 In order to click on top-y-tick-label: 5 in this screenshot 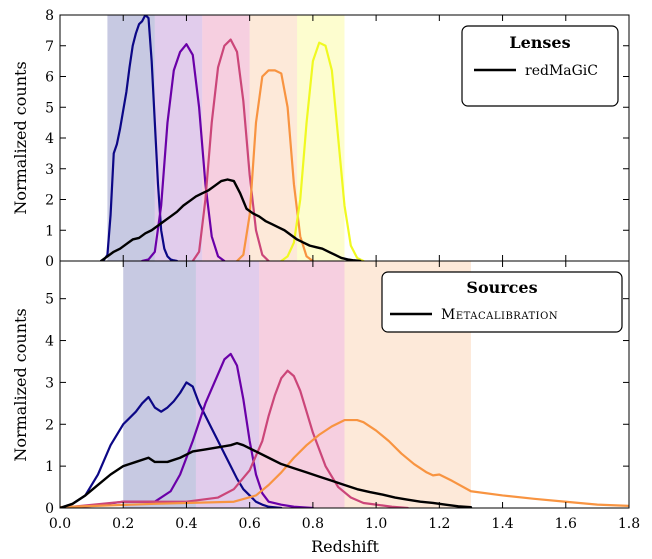, I will do `click(49, 108)`.